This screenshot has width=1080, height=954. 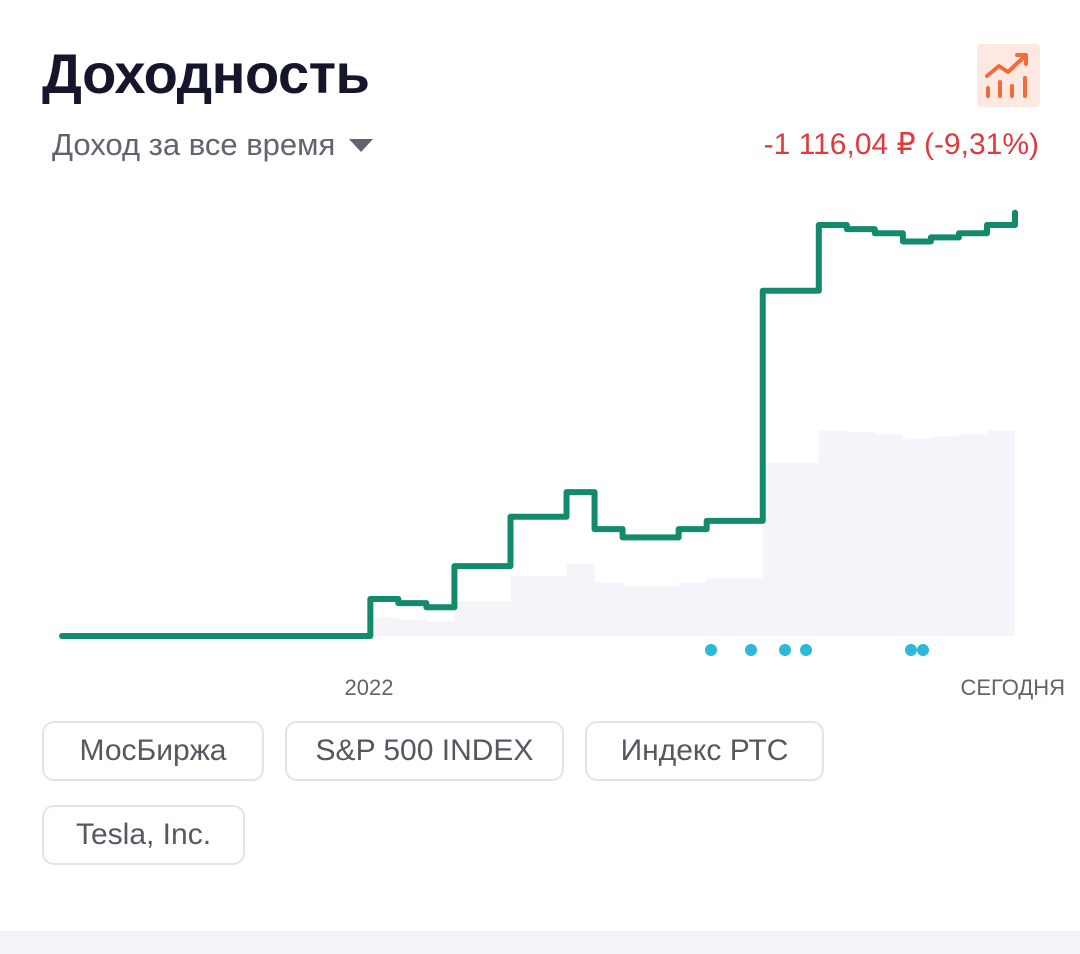 What do you see at coordinates (678, 530) in the screenshot?
I see `benchmark-area` at bounding box center [678, 530].